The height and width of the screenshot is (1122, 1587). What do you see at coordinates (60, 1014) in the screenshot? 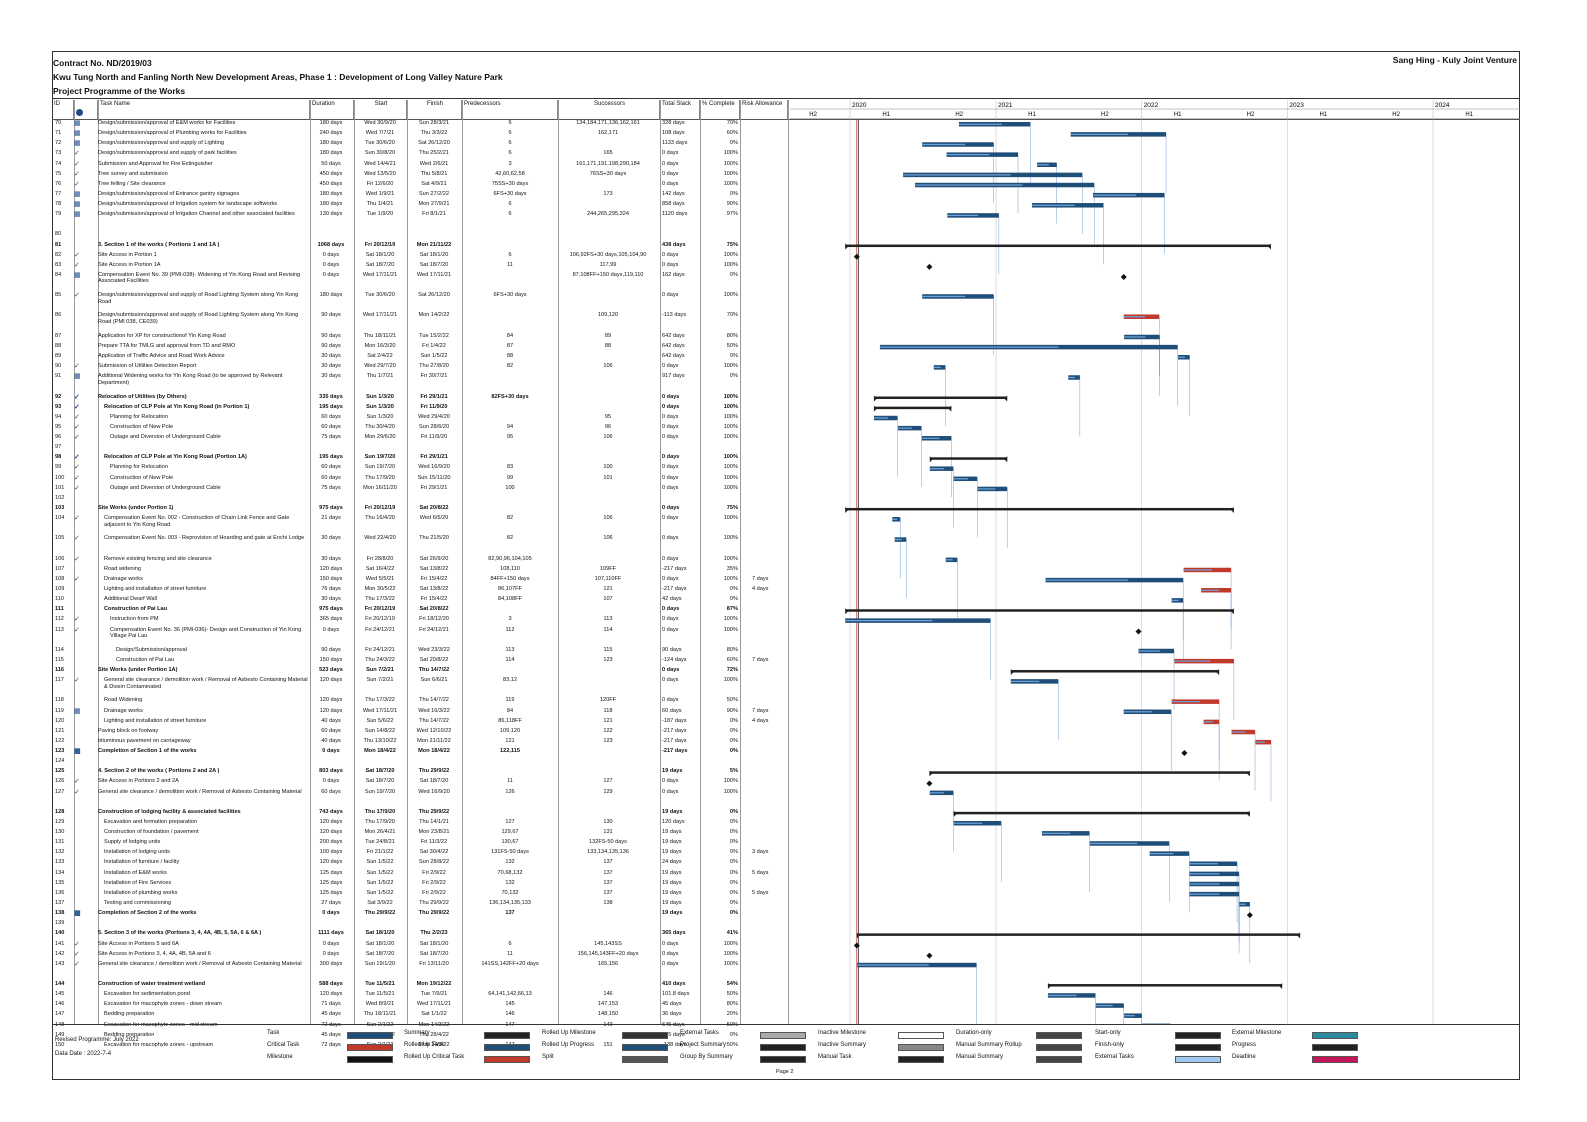
I see `task-id: 147` at bounding box center [60, 1014].